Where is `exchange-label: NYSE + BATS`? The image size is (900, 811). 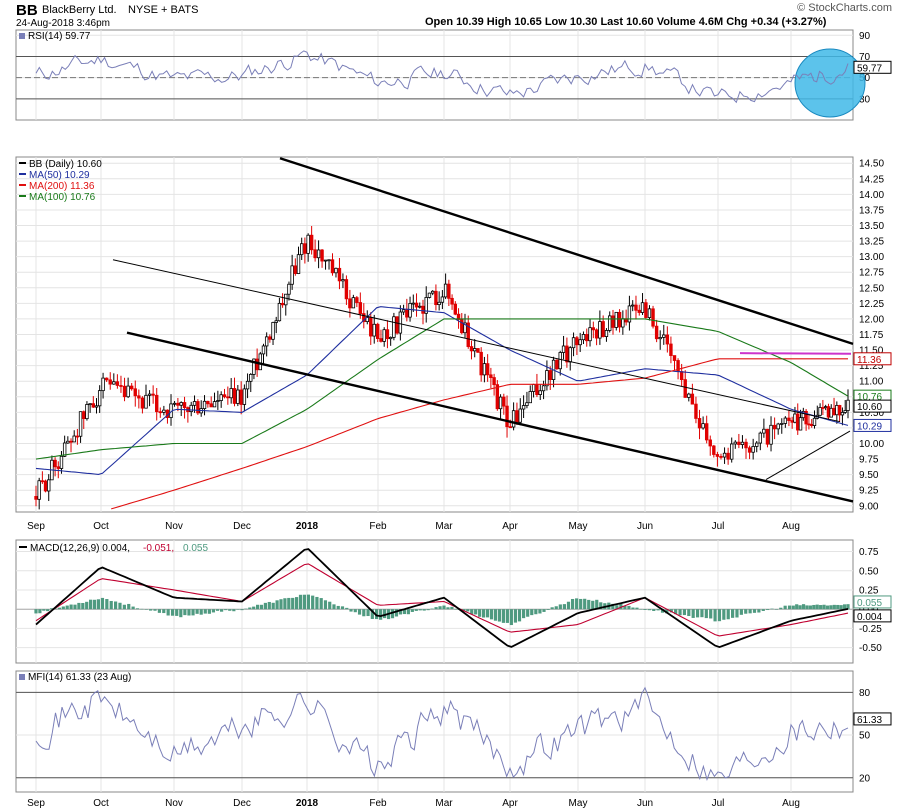 exchange-label: NYSE + BATS is located at coordinates (163, 10).